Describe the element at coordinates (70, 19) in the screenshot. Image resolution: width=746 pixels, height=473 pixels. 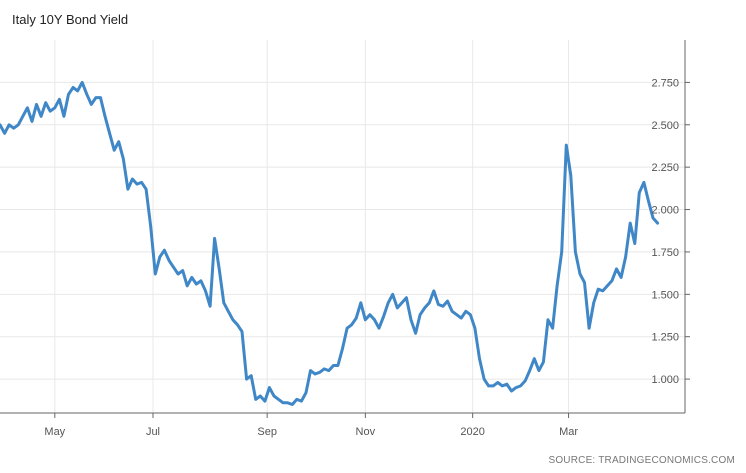
I see `chart-title: Italy 10Y Bond Yield` at that location.